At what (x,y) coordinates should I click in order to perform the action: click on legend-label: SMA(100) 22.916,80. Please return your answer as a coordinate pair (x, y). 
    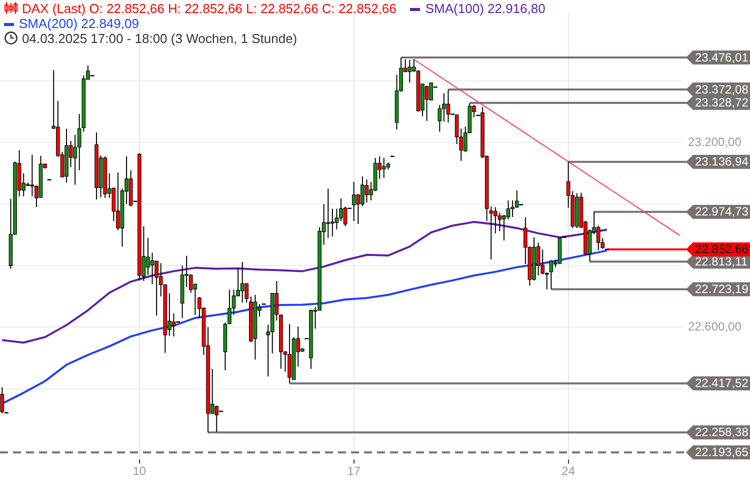
    Looking at the image, I should click on (485, 8).